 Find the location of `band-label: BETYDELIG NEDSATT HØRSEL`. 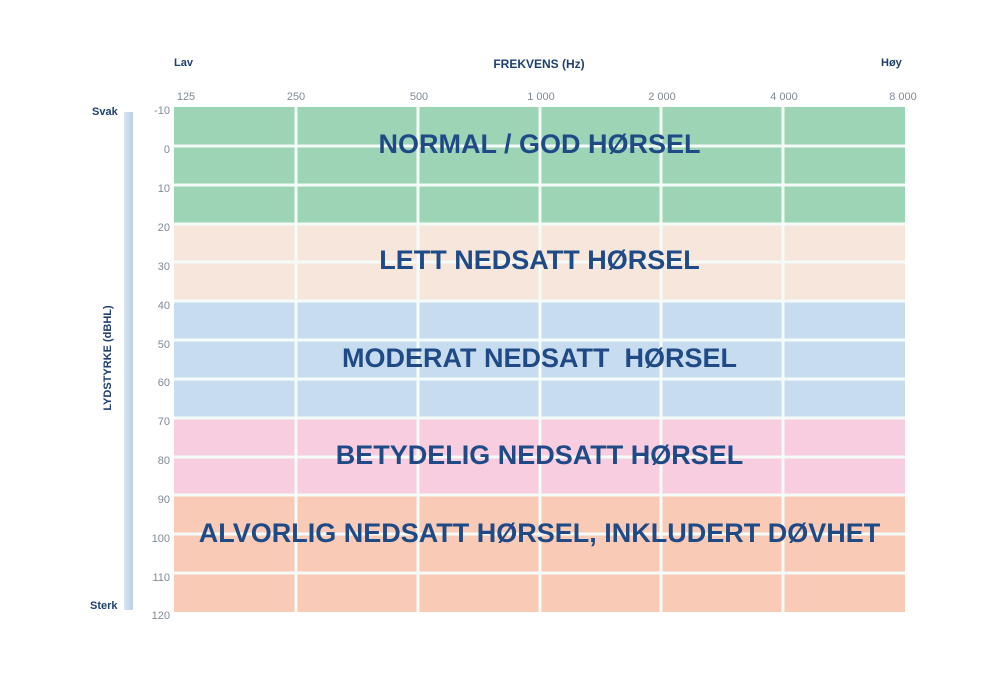

band-label: BETYDELIG NEDSATT HØRSEL is located at coordinates (539, 454).